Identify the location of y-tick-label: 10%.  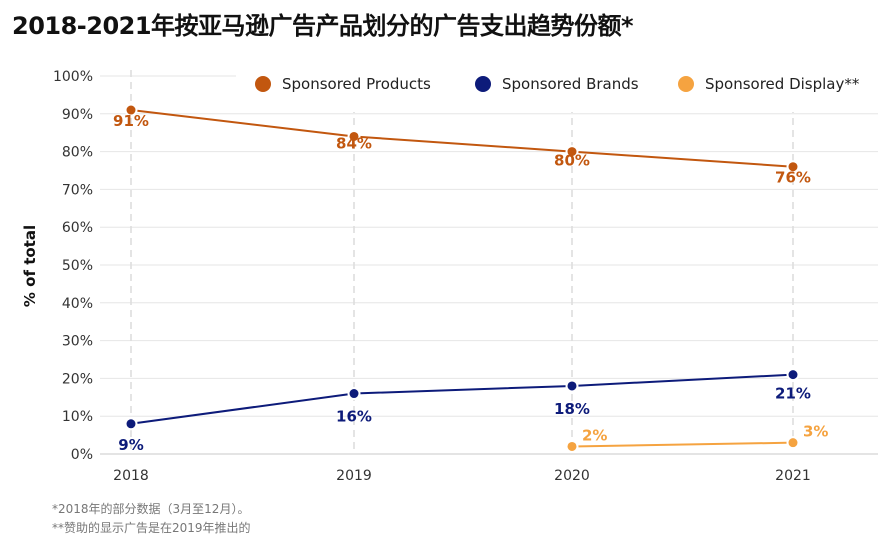
(77, 417).